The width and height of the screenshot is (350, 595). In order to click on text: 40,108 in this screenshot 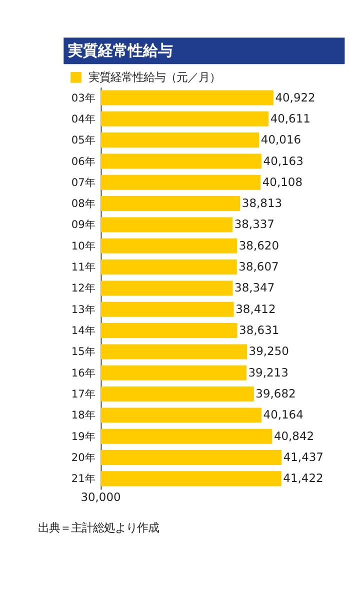, I will do `click(282, 181)`.